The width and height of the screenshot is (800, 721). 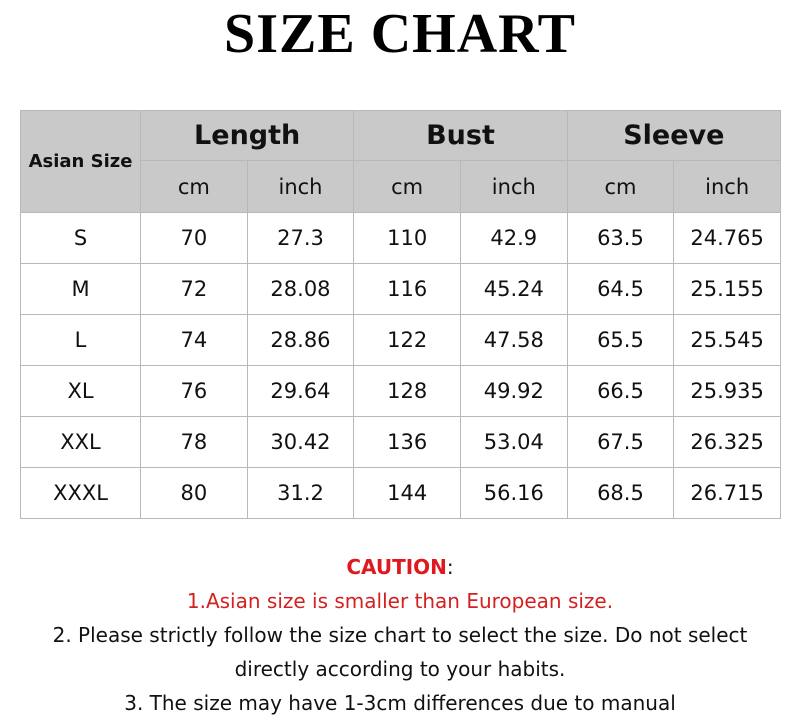 I want to click on value-cell: 128, so click(x=407, y=391).